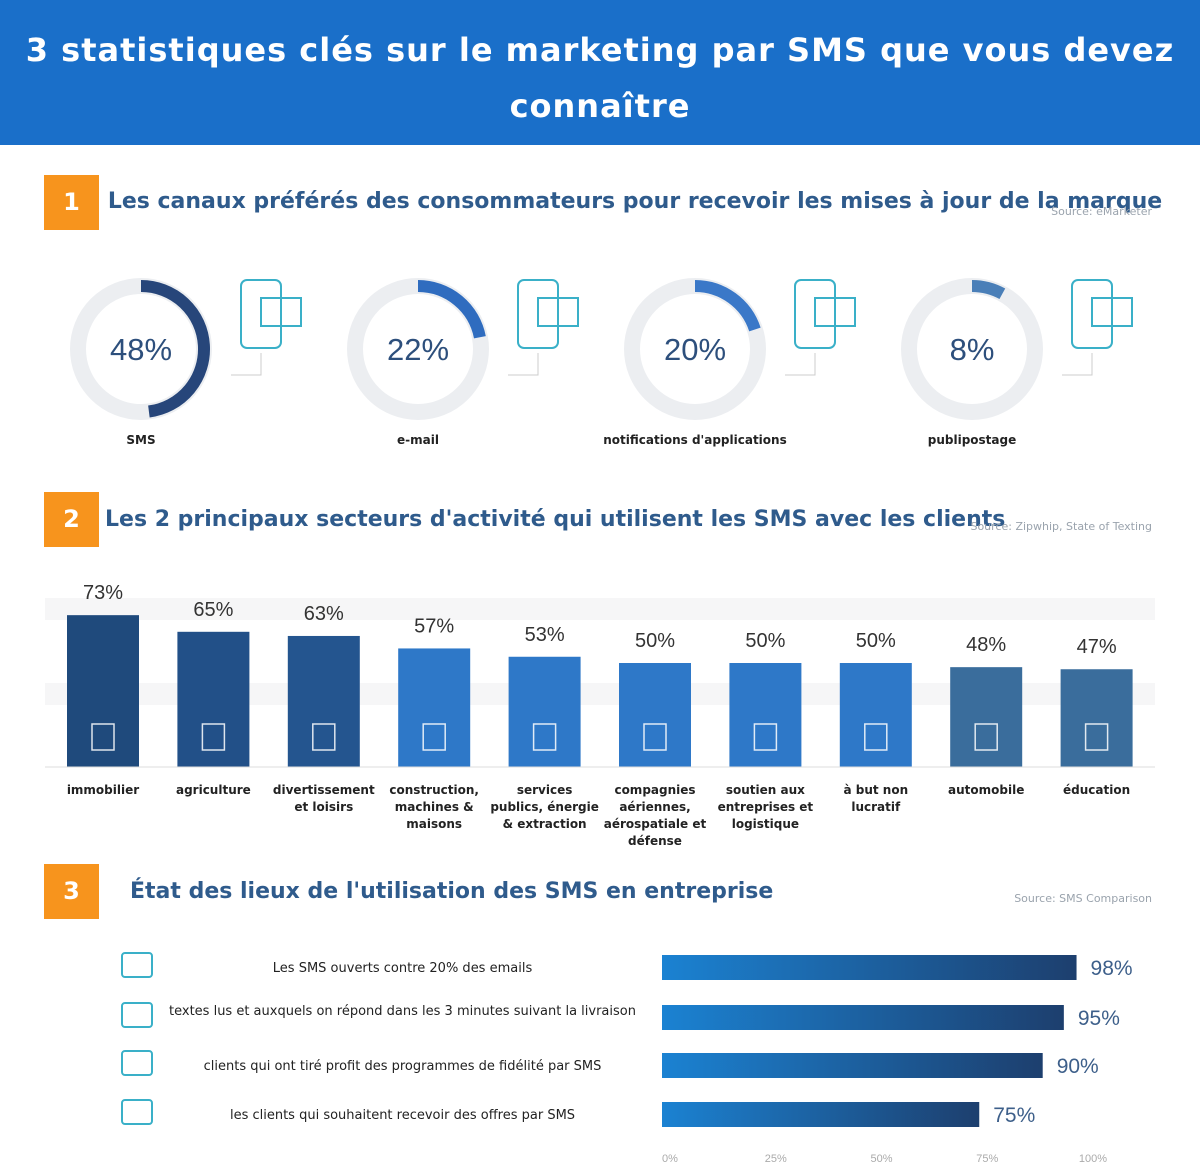 This screenshot has height=1169, width=1200. What do you see at coordinates (1078, 1066) in the screenshot?
I see `hbar-value: 90%` at bounding box center [1078, 1066].